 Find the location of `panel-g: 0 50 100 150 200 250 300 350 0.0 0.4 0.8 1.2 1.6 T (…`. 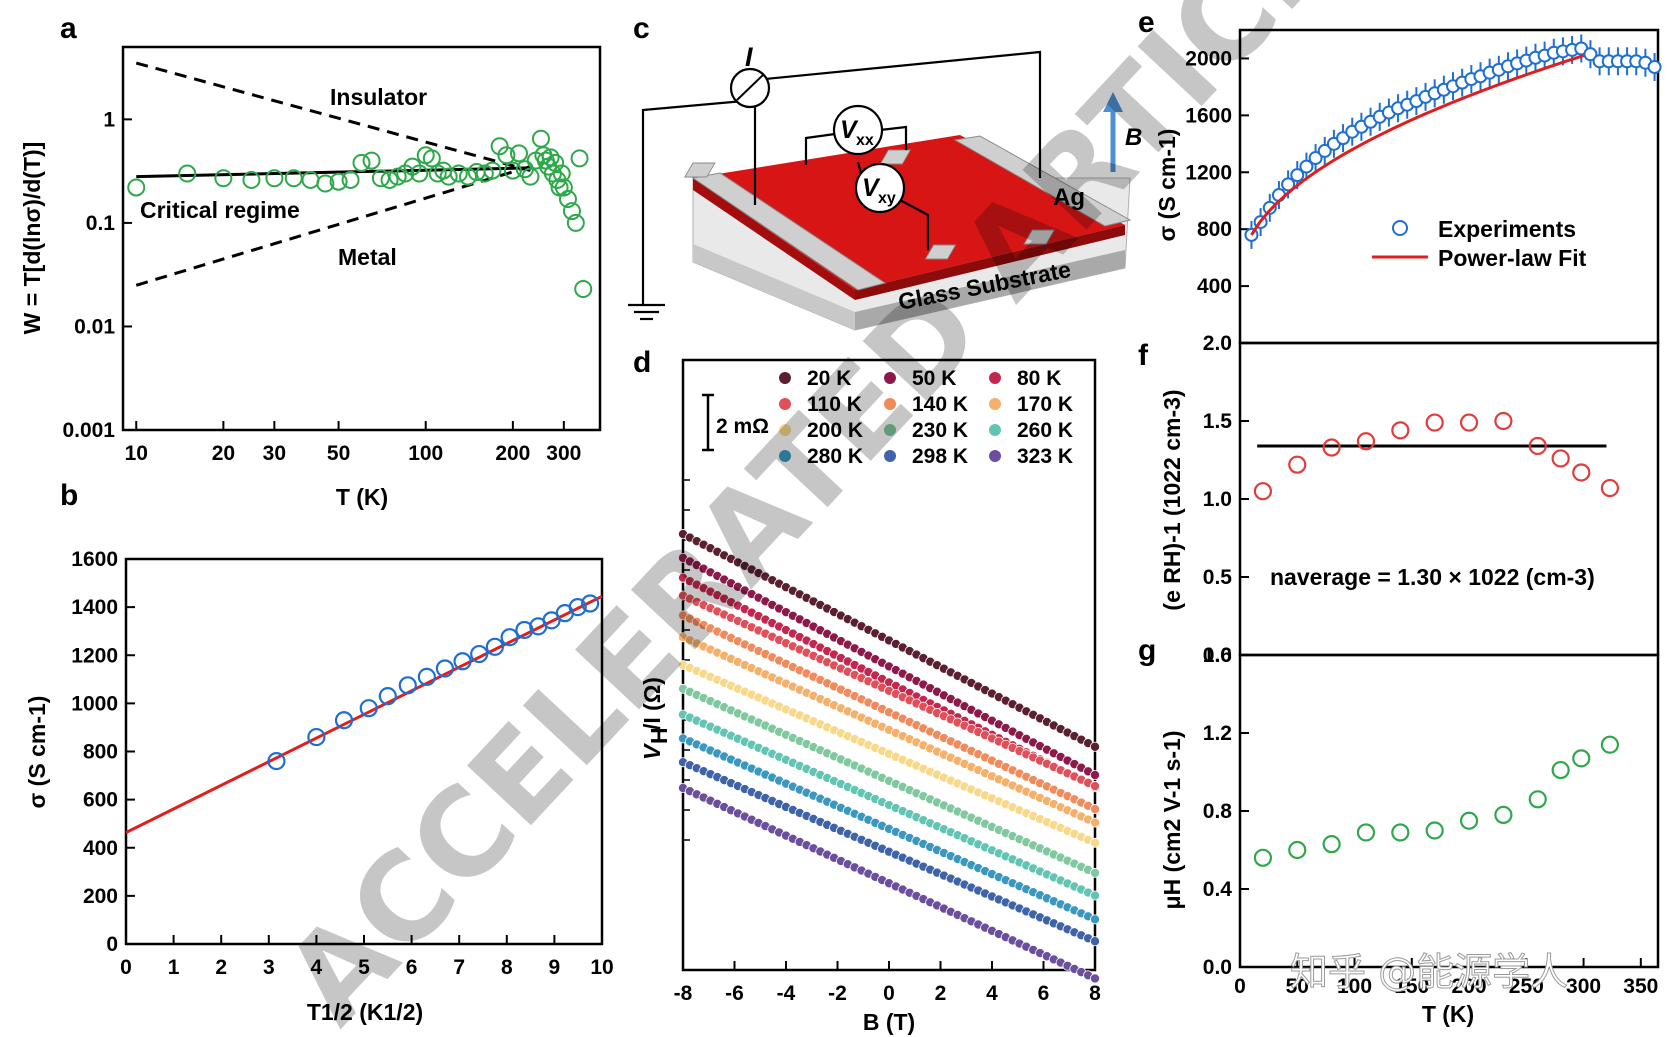

panel-g: 0 50 100 150 200 250 300 350 0.0 0.4 0.8 1.2 1.6 T (… is located at coordinates (1409, 835).